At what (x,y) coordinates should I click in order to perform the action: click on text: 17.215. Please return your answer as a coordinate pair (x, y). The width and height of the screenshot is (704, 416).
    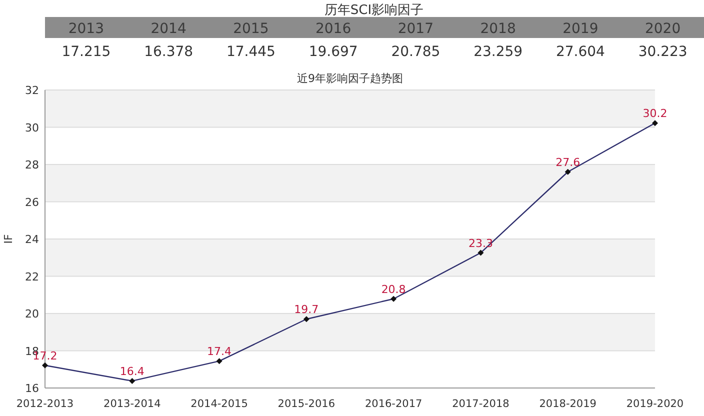
    Looking at the image, I should click on (86, 52).